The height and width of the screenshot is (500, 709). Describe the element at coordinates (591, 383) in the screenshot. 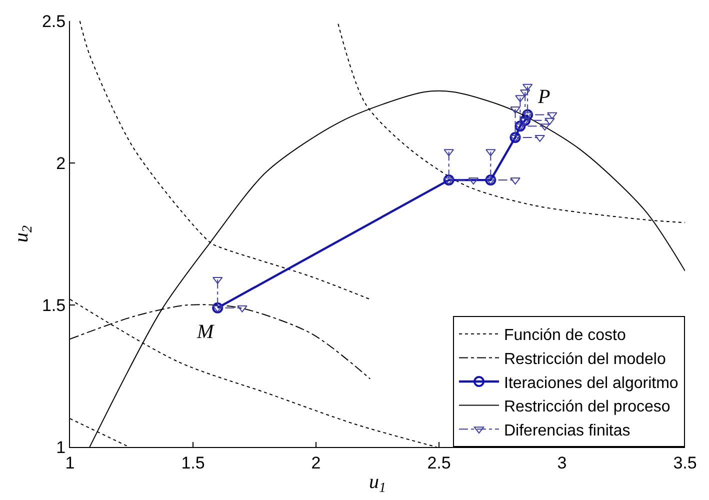

I see `legend-label: Iteraciones del algoritmo` at that location.